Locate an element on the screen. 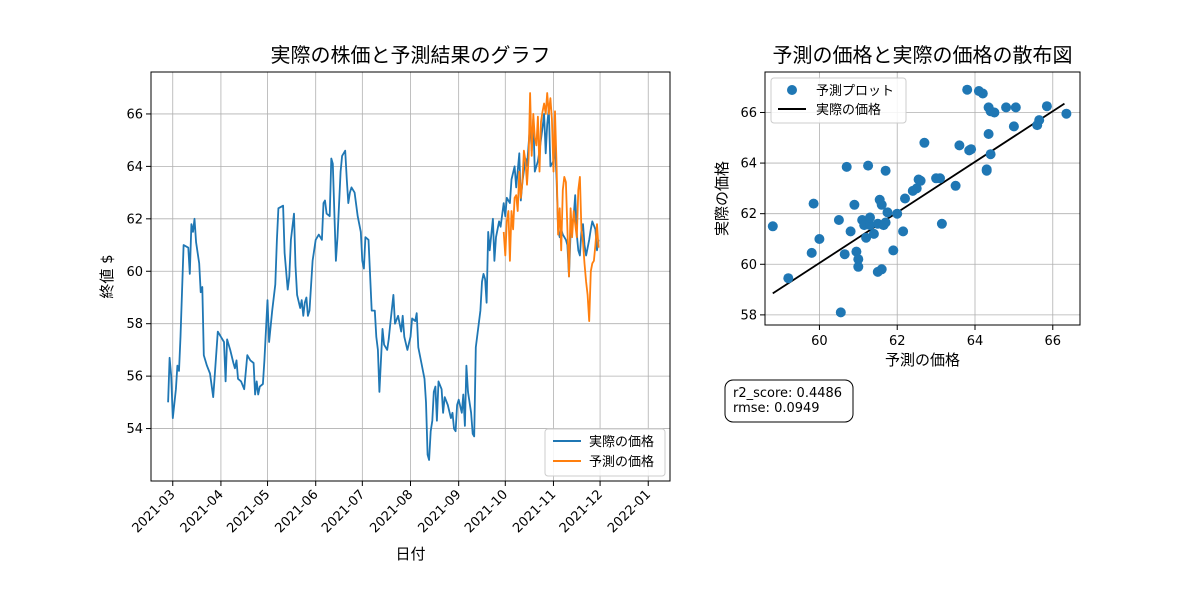 The image size is (1200, 600). legend-label-predicted: 予測の価格 is located at coordinates (621, 462).